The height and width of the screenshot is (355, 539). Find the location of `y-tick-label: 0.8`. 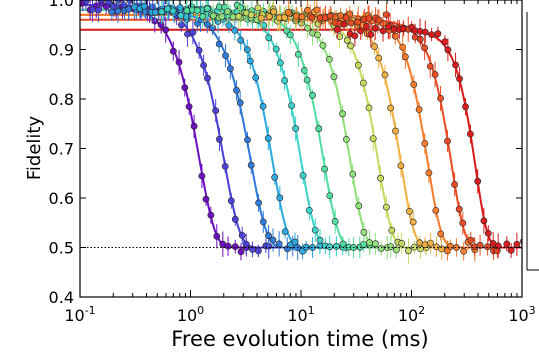

y-tick-label: 0.8 is located at coordinates (61, 99).